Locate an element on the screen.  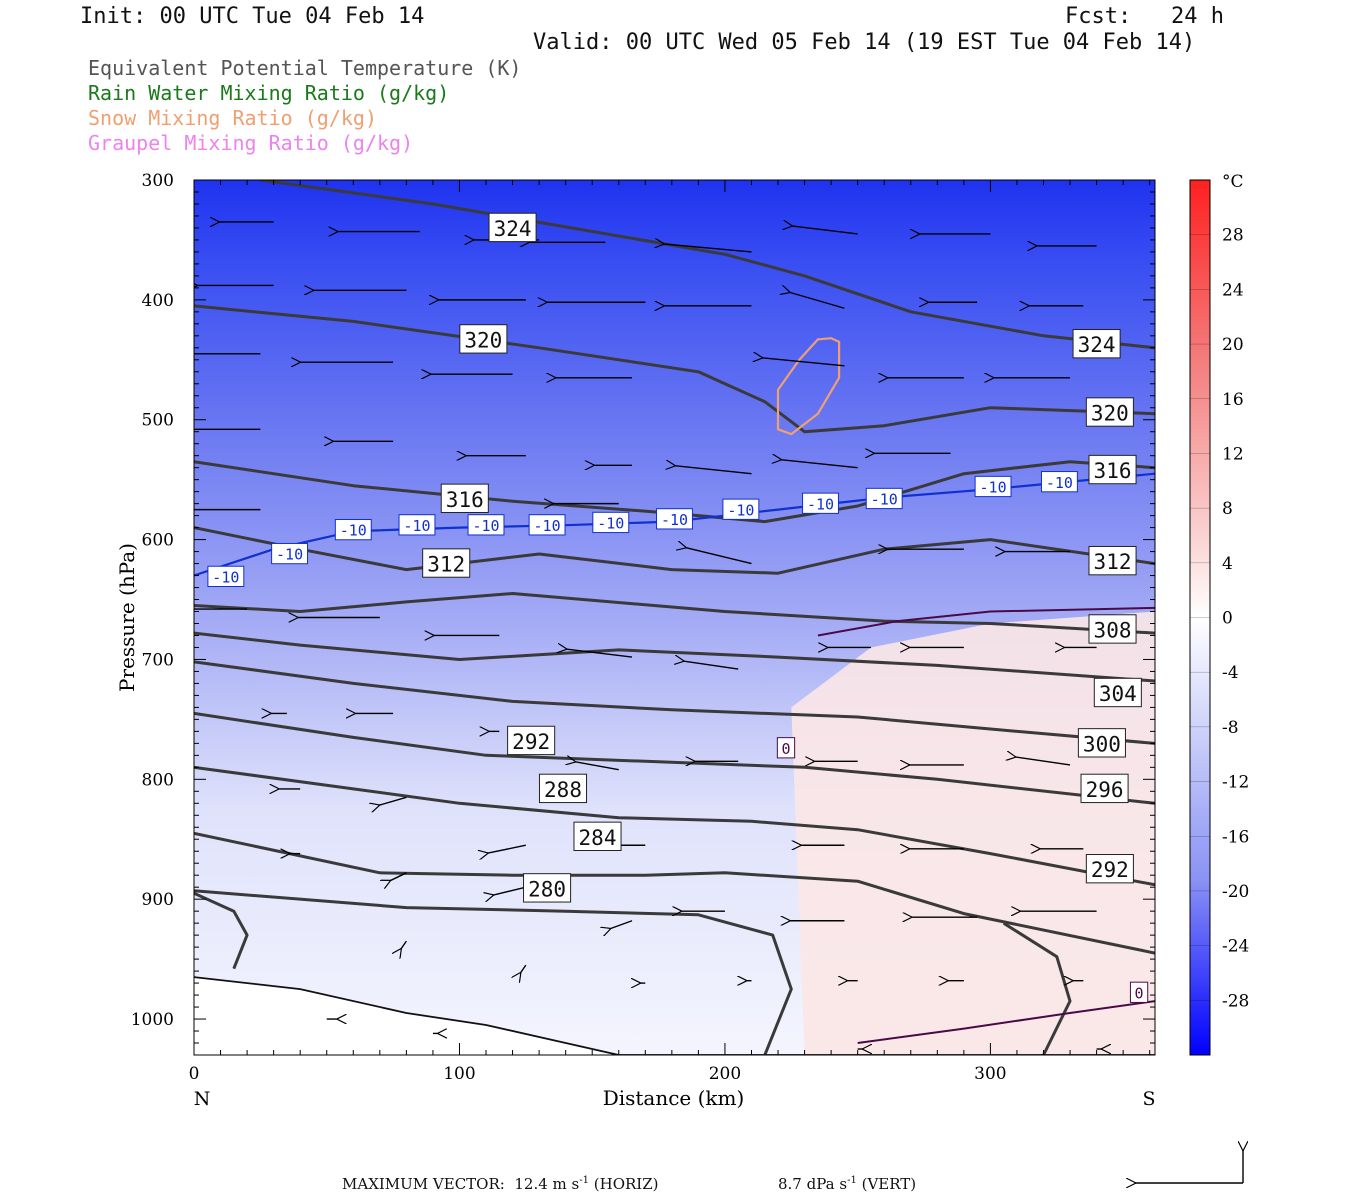
x-tick-label: 0 is located at coordinates (194, 1074).